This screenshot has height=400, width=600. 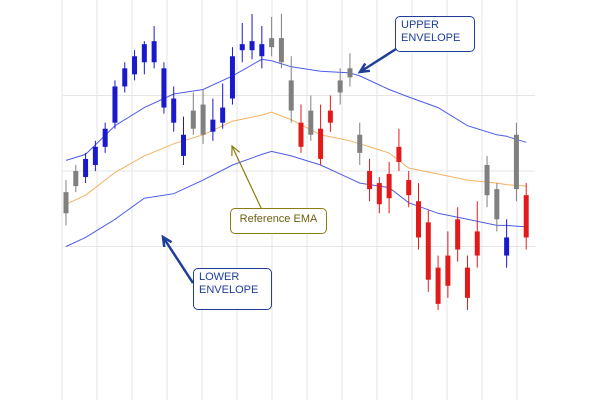 I want to click on lower-envelope-arrow-head, so click(x=167, y=241).